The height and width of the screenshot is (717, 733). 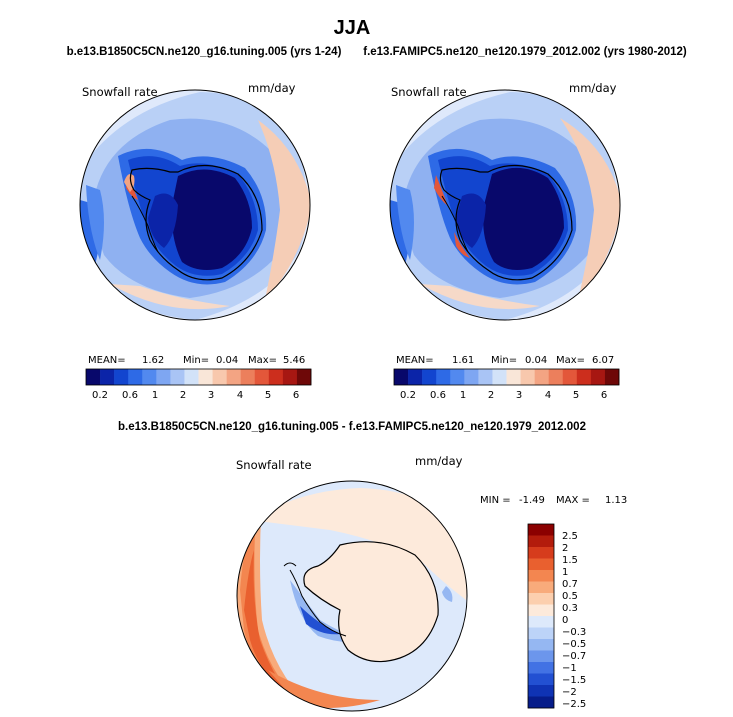 I want to click on panel-difference-tick: −0.5, so click(x=574, y=644).